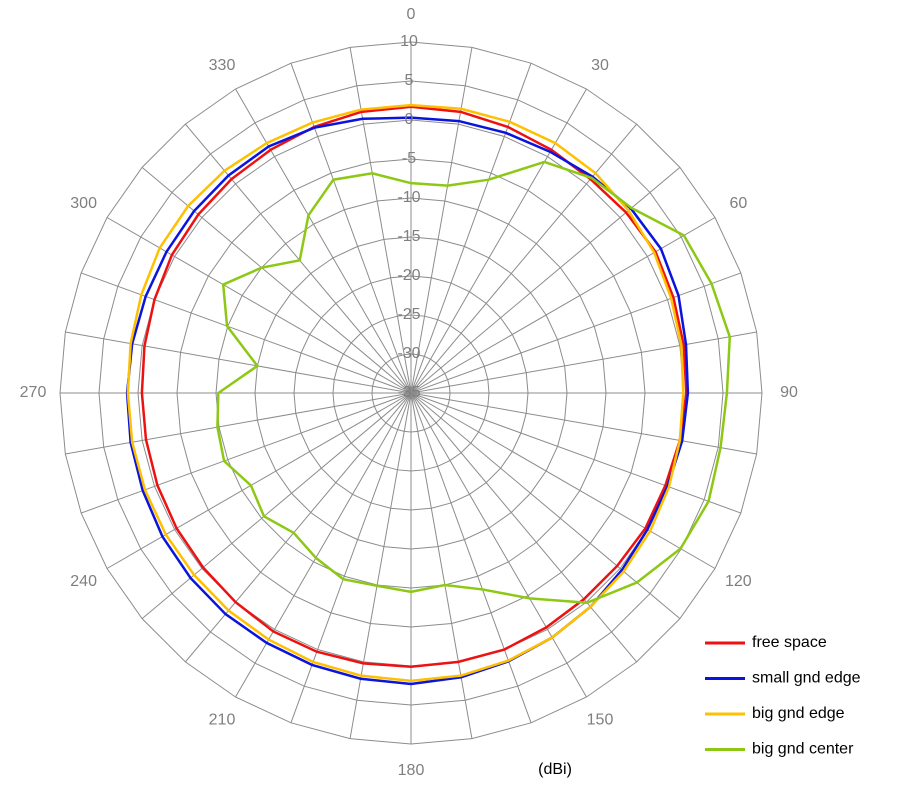 This screenshot has height=789, width=913. What do you see at coordinates (411, 770) in the screenshot?
I see `angle-label: 180` at bounding box center [411, 770].